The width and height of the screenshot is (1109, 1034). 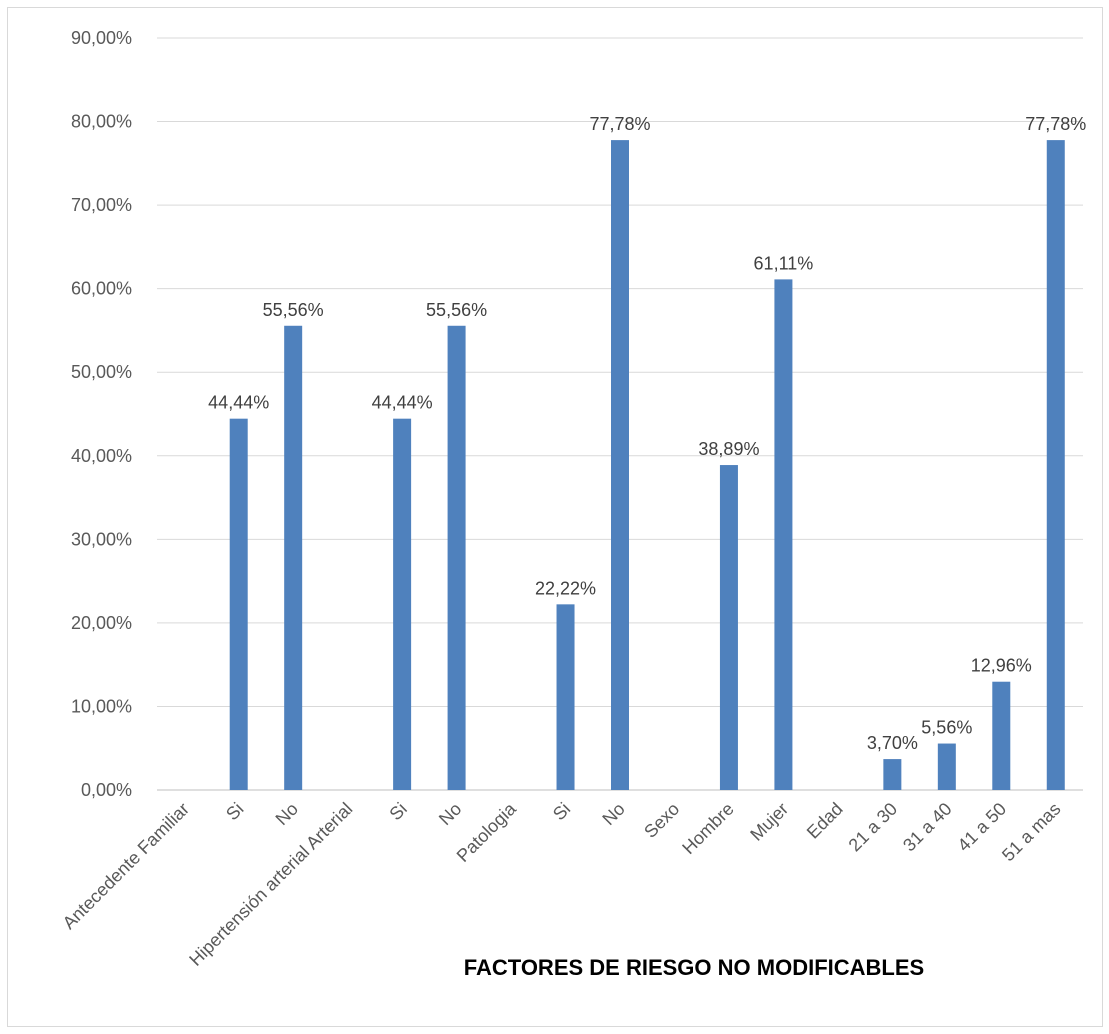 I want to click on y-tick-label: 0,00%, so click(x=106, y=790).